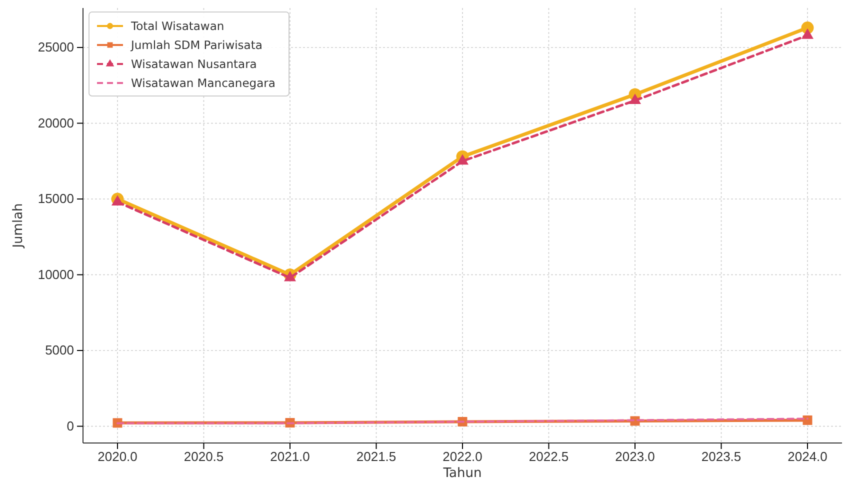  What do you see at coordinates (56, 122) in the screenshot?
I see `y-tick-label: 20000` at bounding box center [56, 122].